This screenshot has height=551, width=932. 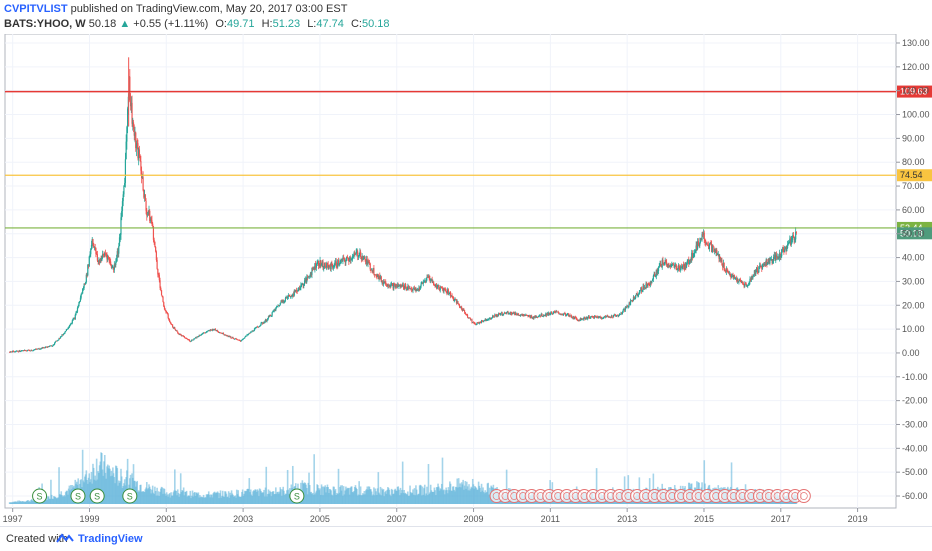 What do you see at coordinates (241, 24) in the screenshot?
I see `open-value: 49.71` at bounding box center [241, 24].